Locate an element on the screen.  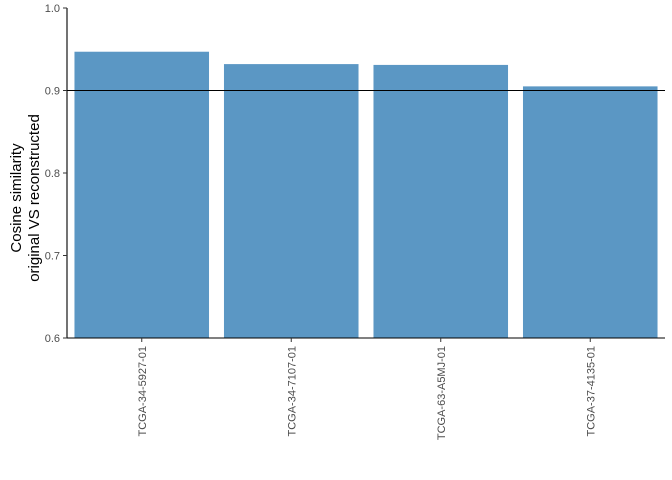
x-tick-label-3: TCGA-63-A5MJ-01 is located at coordinates (442, 393).